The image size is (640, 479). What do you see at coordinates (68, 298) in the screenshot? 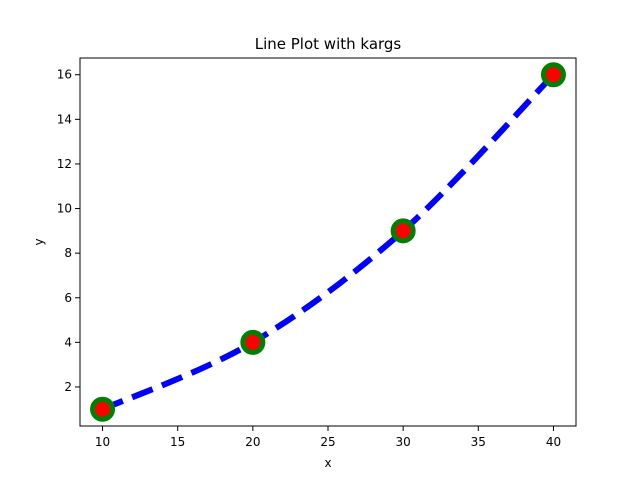
I see `y-tick-label: 6` at bounding box center [68, 298].